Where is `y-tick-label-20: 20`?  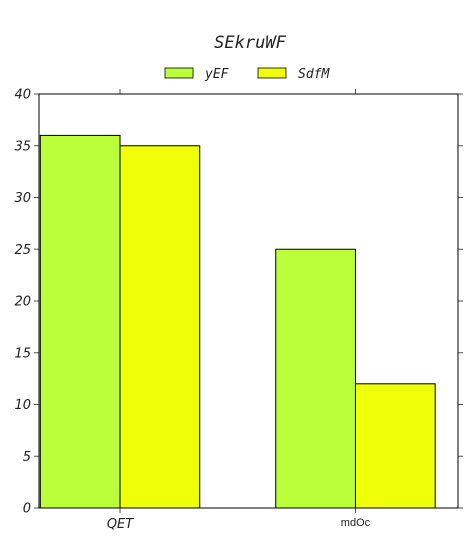 y-tick-label-20: 20 is located at coordinates (22, 302).